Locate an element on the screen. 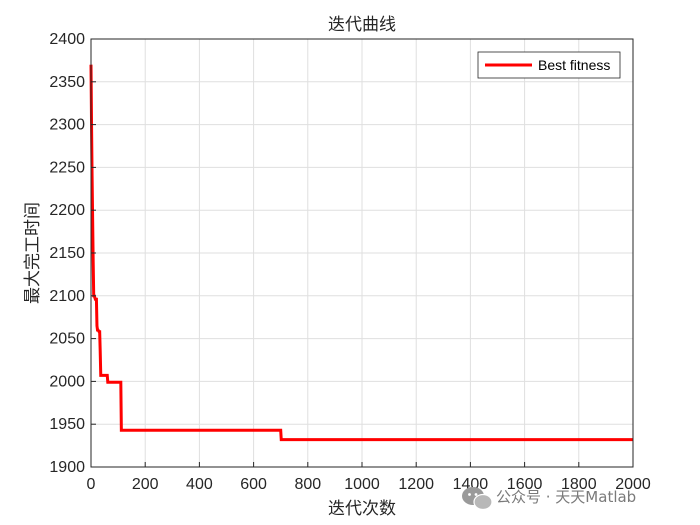 The height and width of the screenshot is (525, 700). y-axis-label: 最大完工时间 is located at coordinates (33, 253).